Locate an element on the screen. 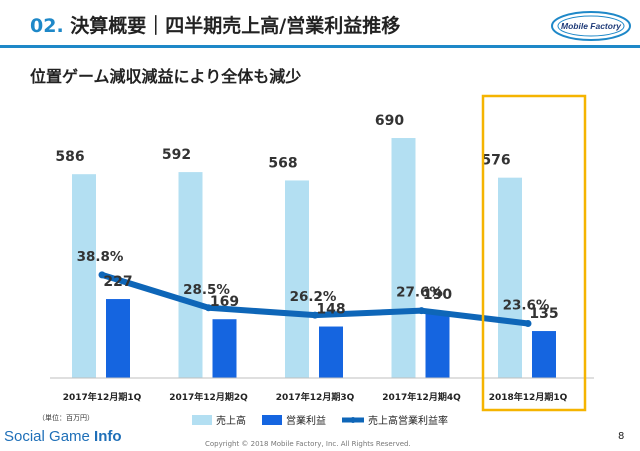  ratio-label-4: 27.6% is located at coordinates (419, 293).